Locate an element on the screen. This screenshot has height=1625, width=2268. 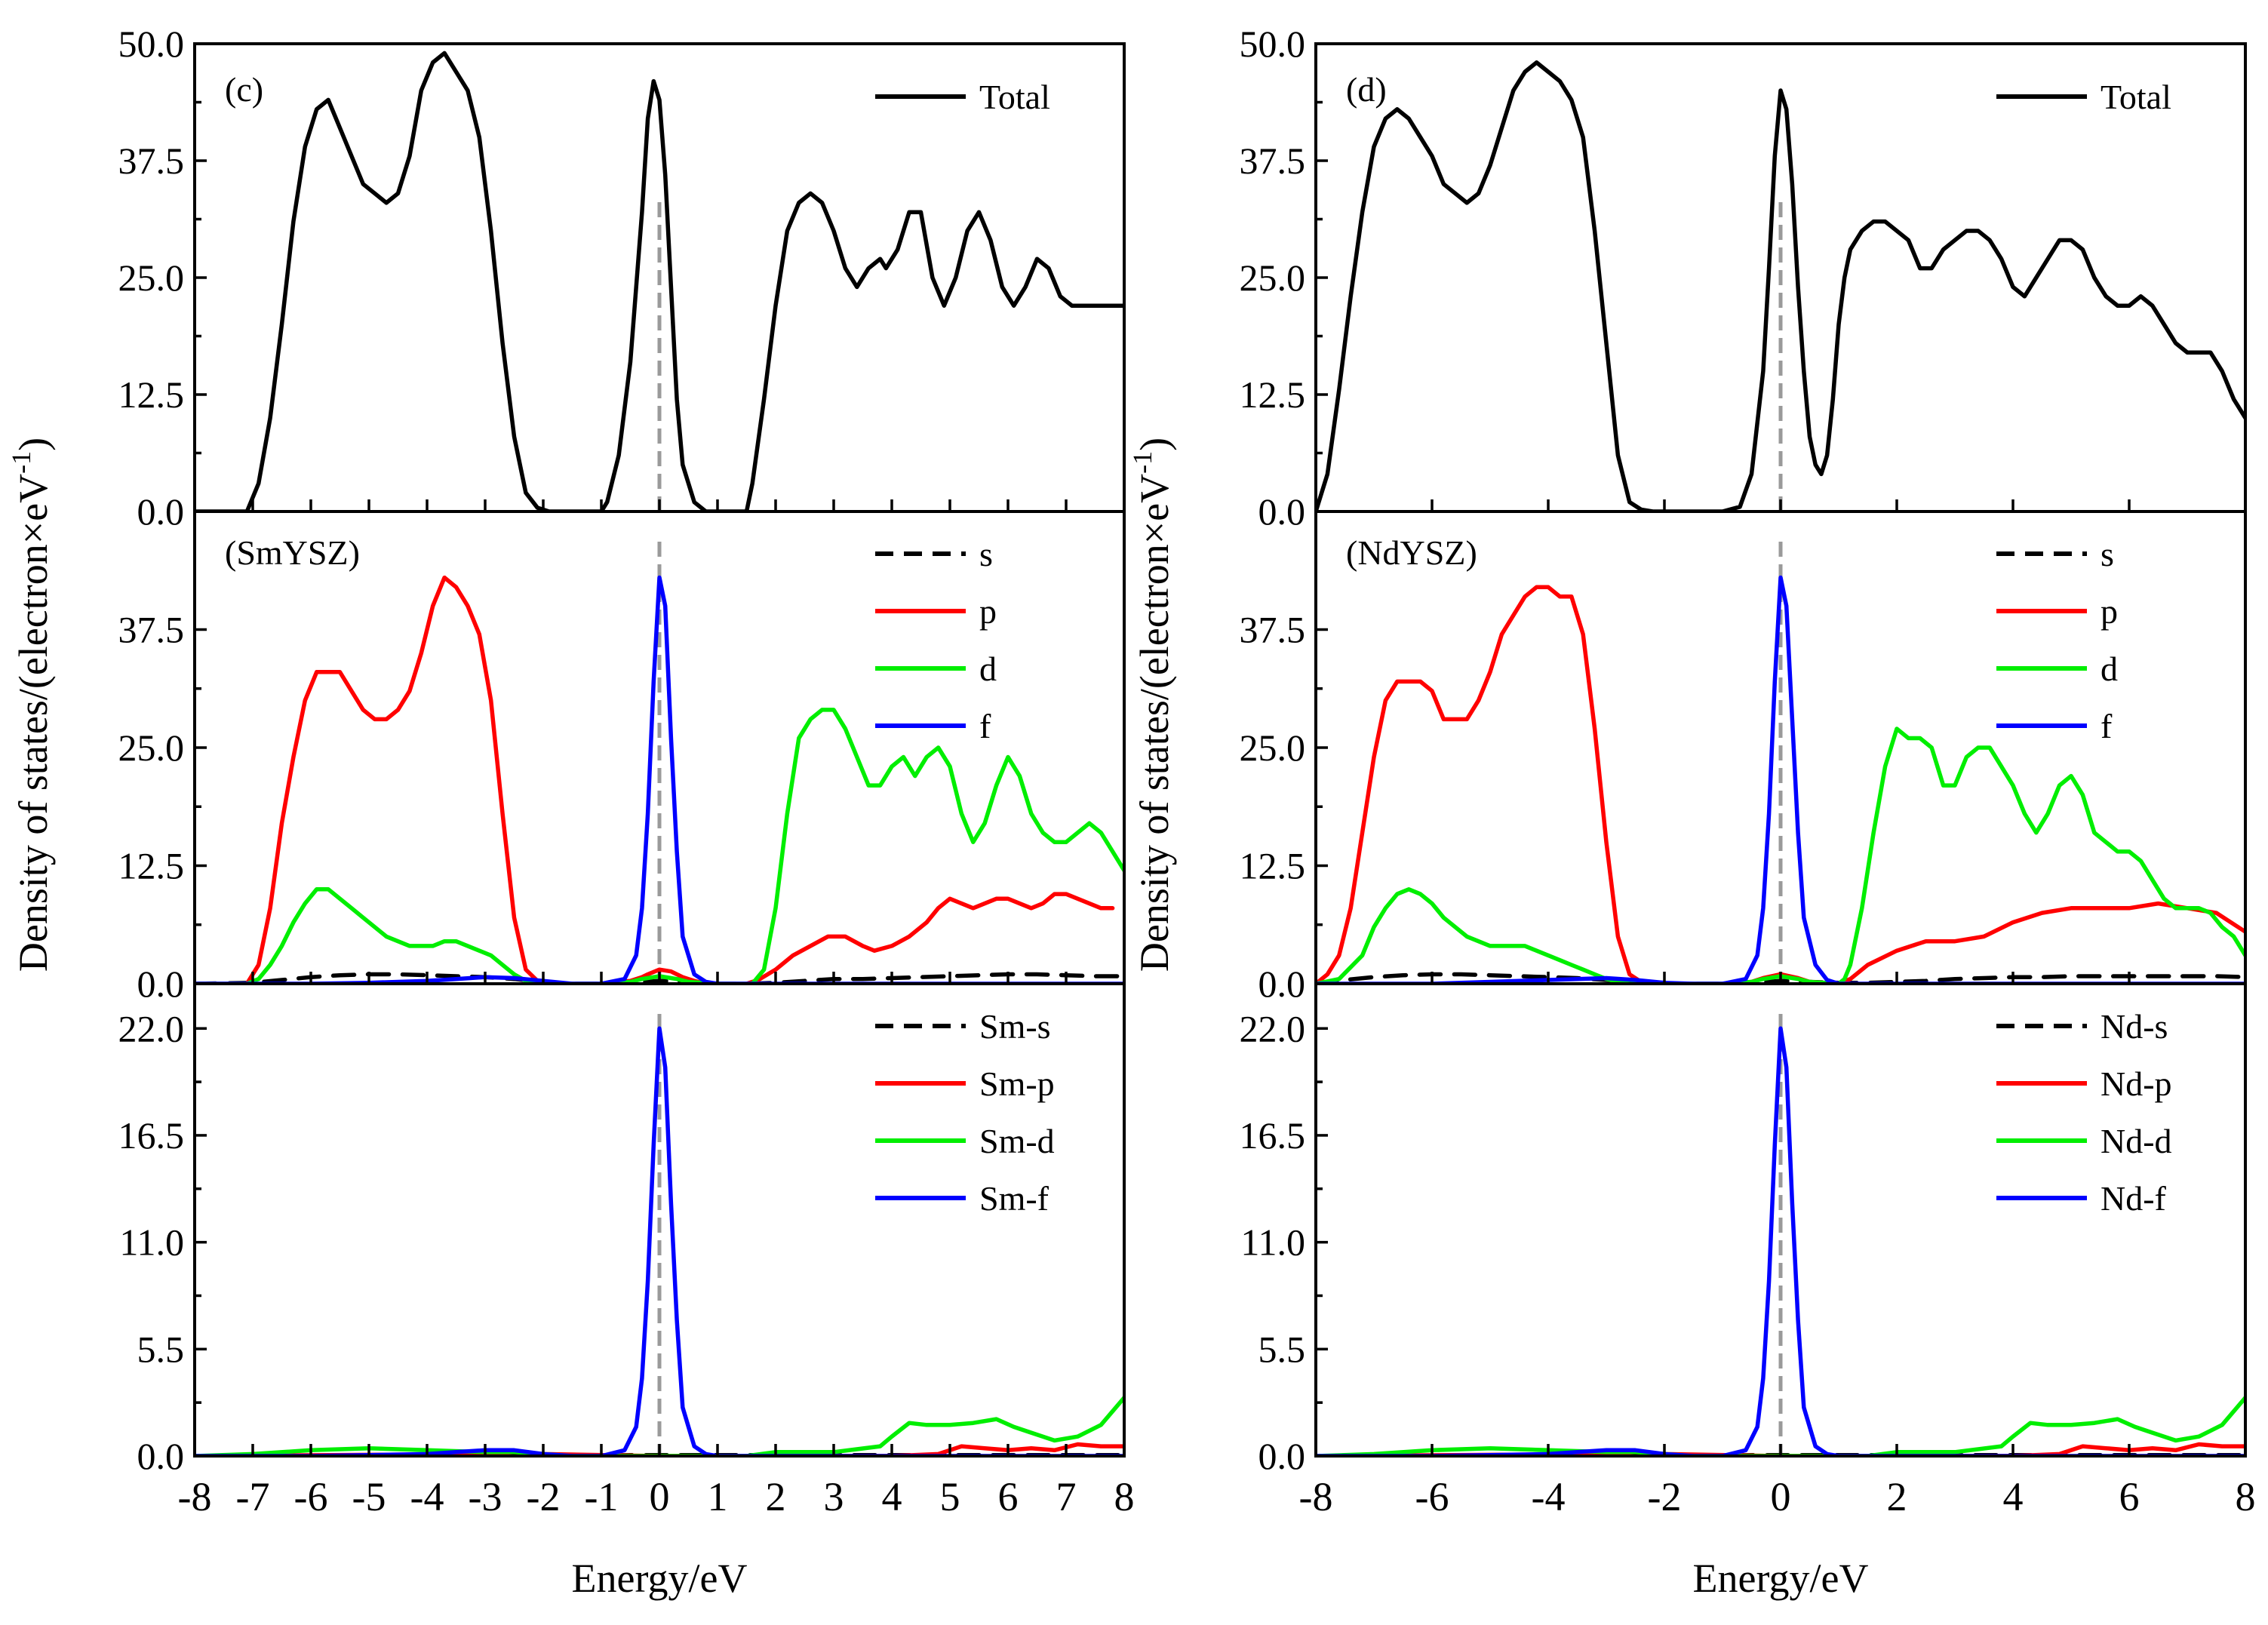
y-tick-label: 22.0 is located at coordinates (151, 1028).